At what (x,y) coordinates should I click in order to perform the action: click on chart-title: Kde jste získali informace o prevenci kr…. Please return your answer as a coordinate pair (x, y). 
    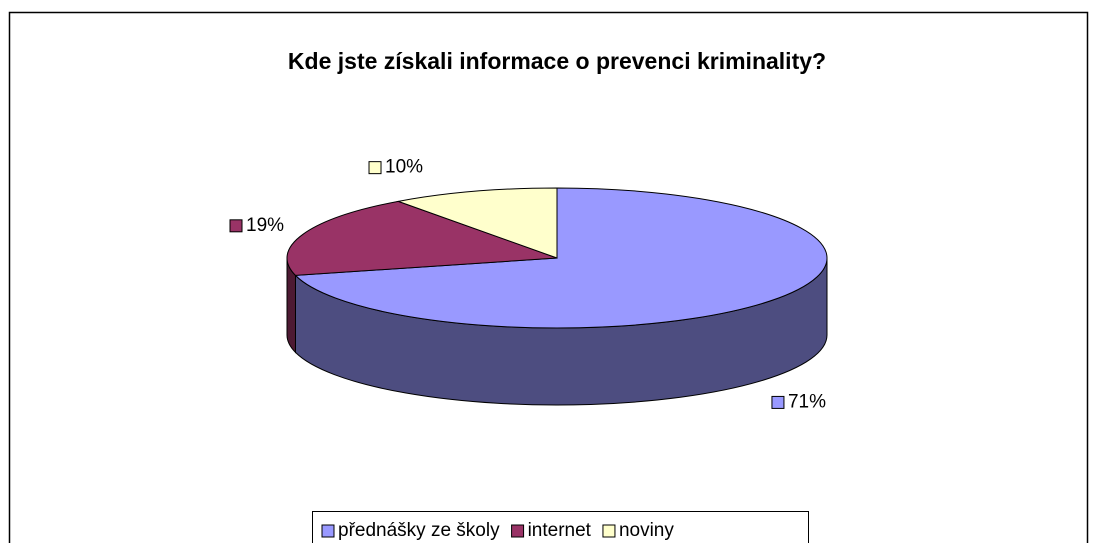
    Looking at the image, I should click on (557, 61).